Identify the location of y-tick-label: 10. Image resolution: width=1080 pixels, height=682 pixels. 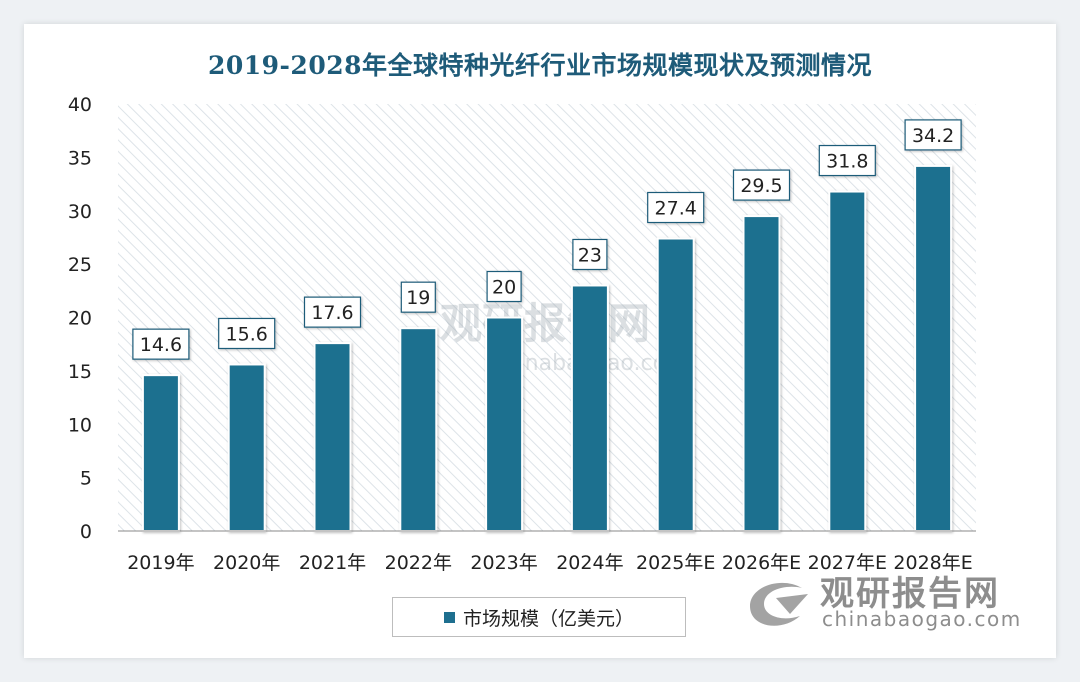
(80, 425).